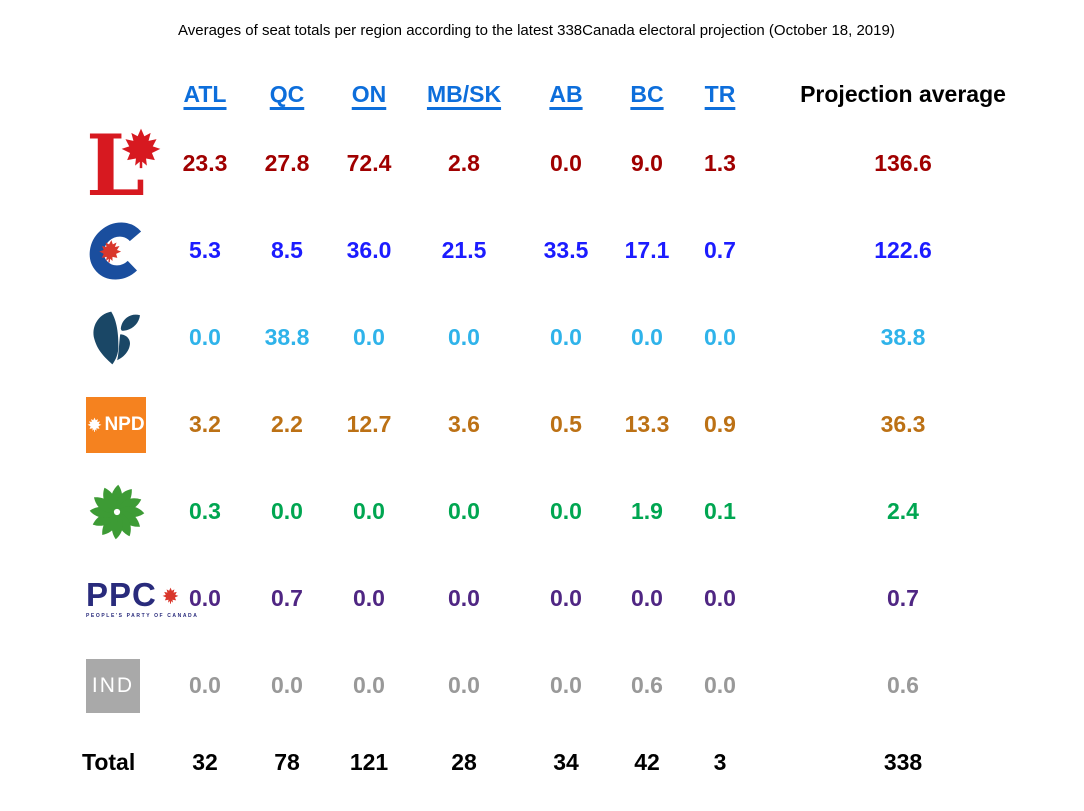 The width and height of the screenshot is (1084, 811). I want to click on total-value: 32, so click(205, 761).